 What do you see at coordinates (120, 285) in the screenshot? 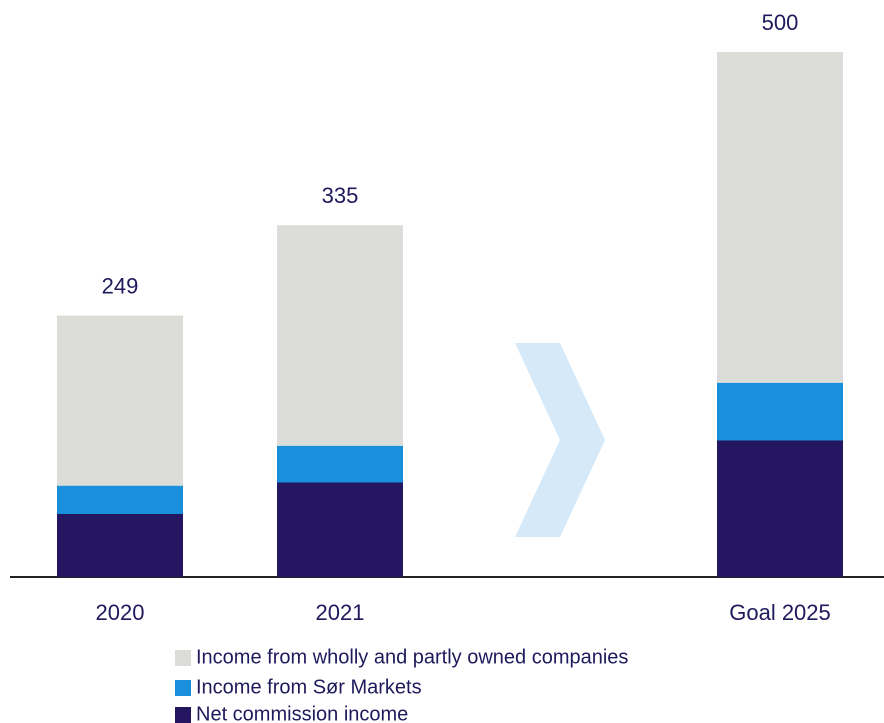
I see `total-label: 249` at bounding box center [120, 285].